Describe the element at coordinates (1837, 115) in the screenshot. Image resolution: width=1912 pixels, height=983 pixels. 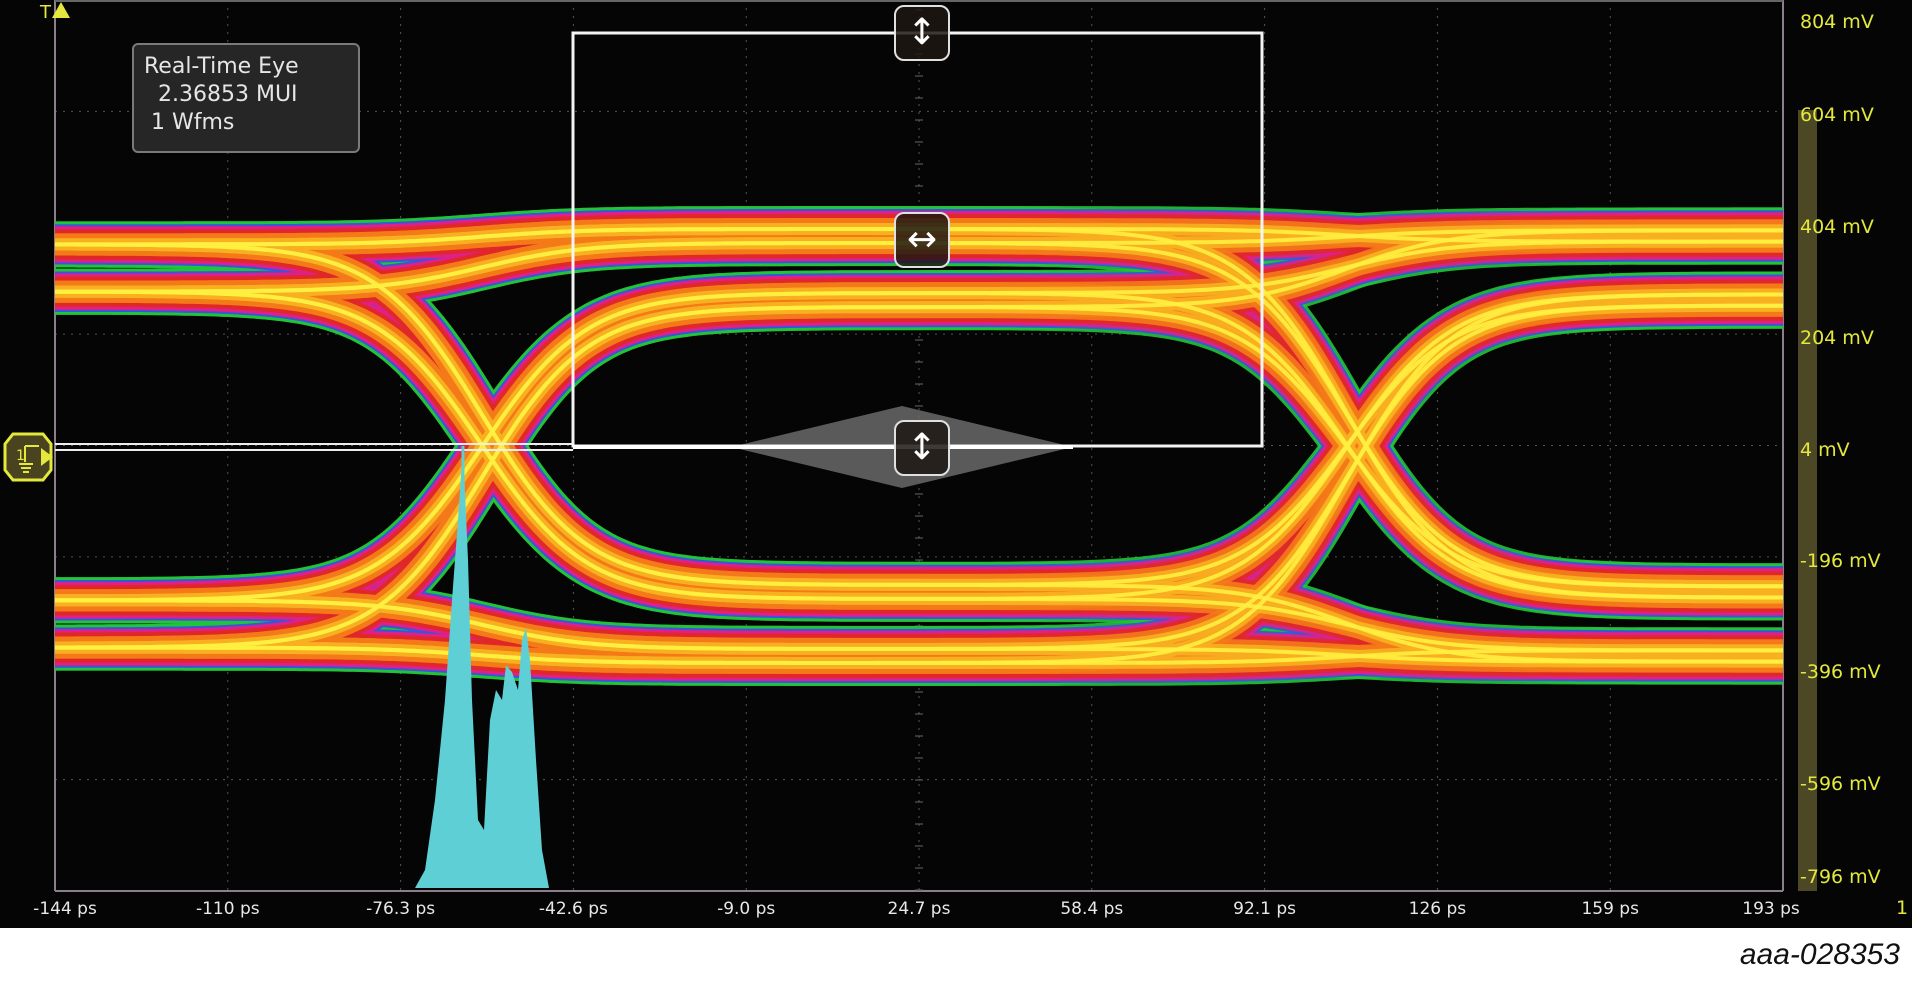
I see `y-axis-label: 604 mV` at that location.